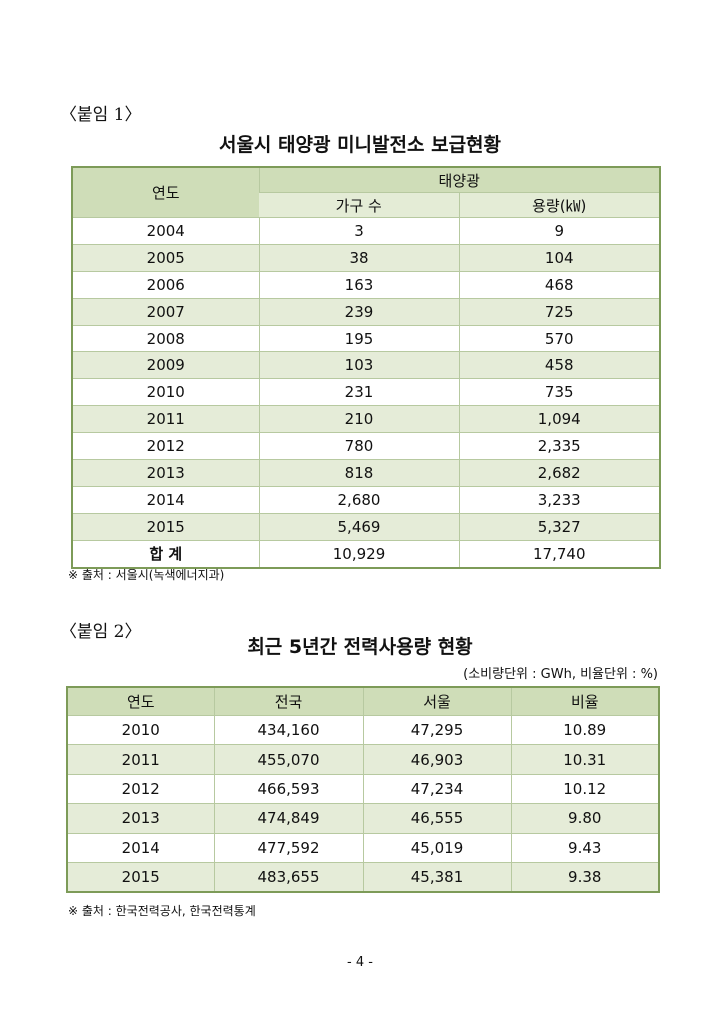  Describe the element at coordinates (584, 701) in the screenshot. I see `header-cell: 비율` at that location.